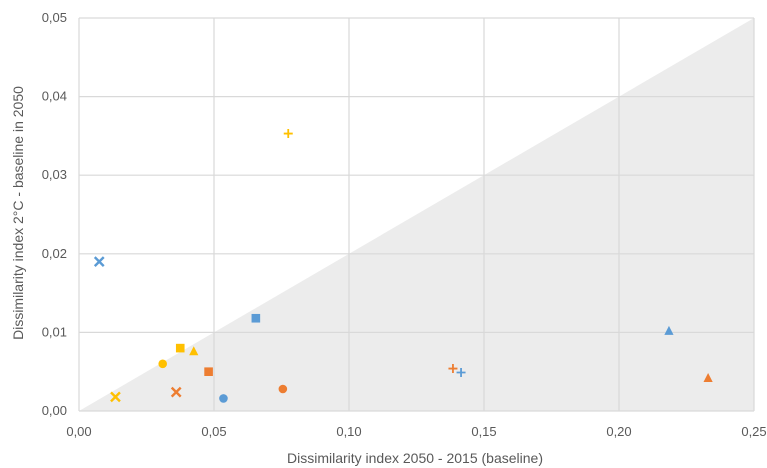 Image resolution: width=767 pixels, height=468 pixels. I want to click on x-tick-label: 0,20, so click(618, 431).